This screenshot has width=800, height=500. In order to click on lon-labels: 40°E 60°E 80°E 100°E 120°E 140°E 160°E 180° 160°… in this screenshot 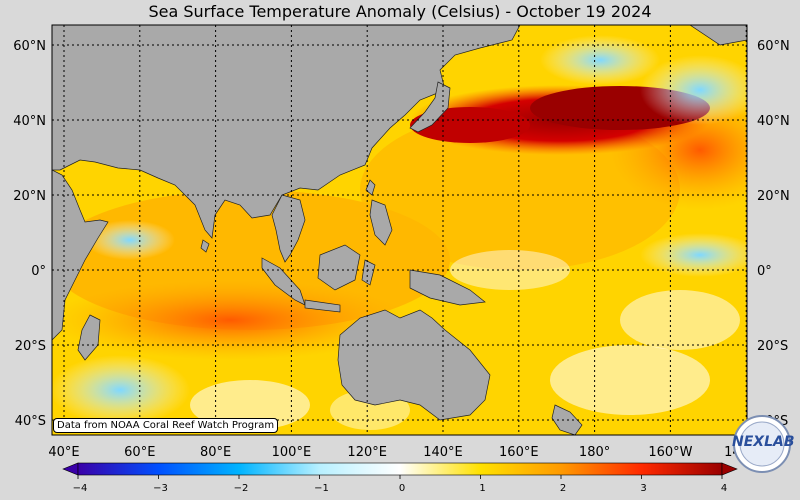, I will do `click(408, 452)`.